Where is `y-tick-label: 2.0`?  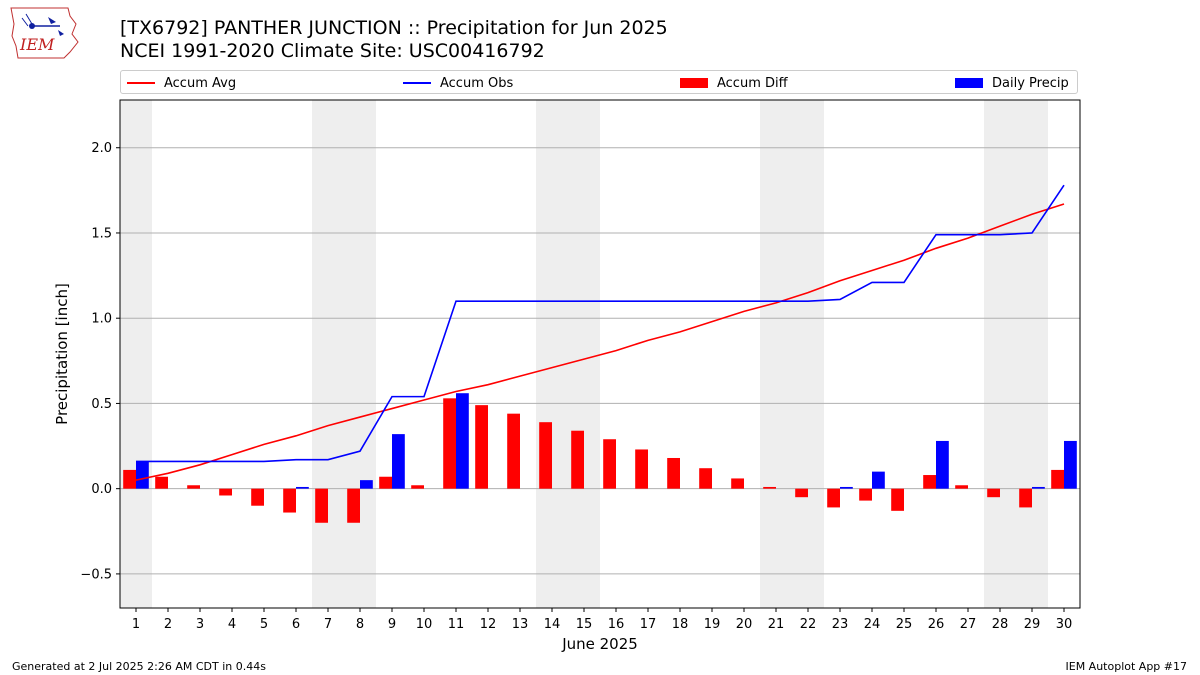 y-tick-label: 2.0 is located at coordinates (101, 148).